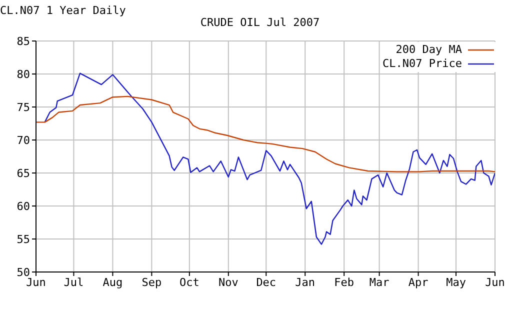 The width and height of the screenshot is (512, 336). Describe the element at coordinates (456, 282) in the screenshot. I see `x-tick-label: May` at that location.